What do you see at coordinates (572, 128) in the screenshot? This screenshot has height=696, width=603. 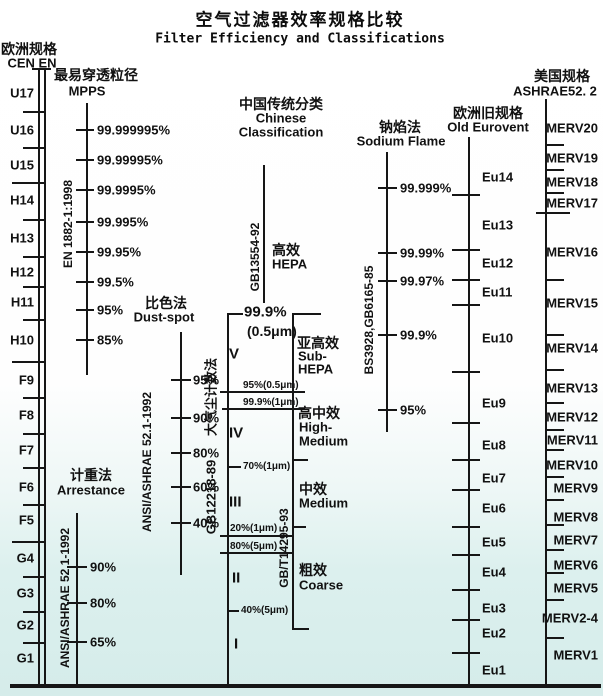 I see `merv-label: MERV20` at bounding box center [572, 128].